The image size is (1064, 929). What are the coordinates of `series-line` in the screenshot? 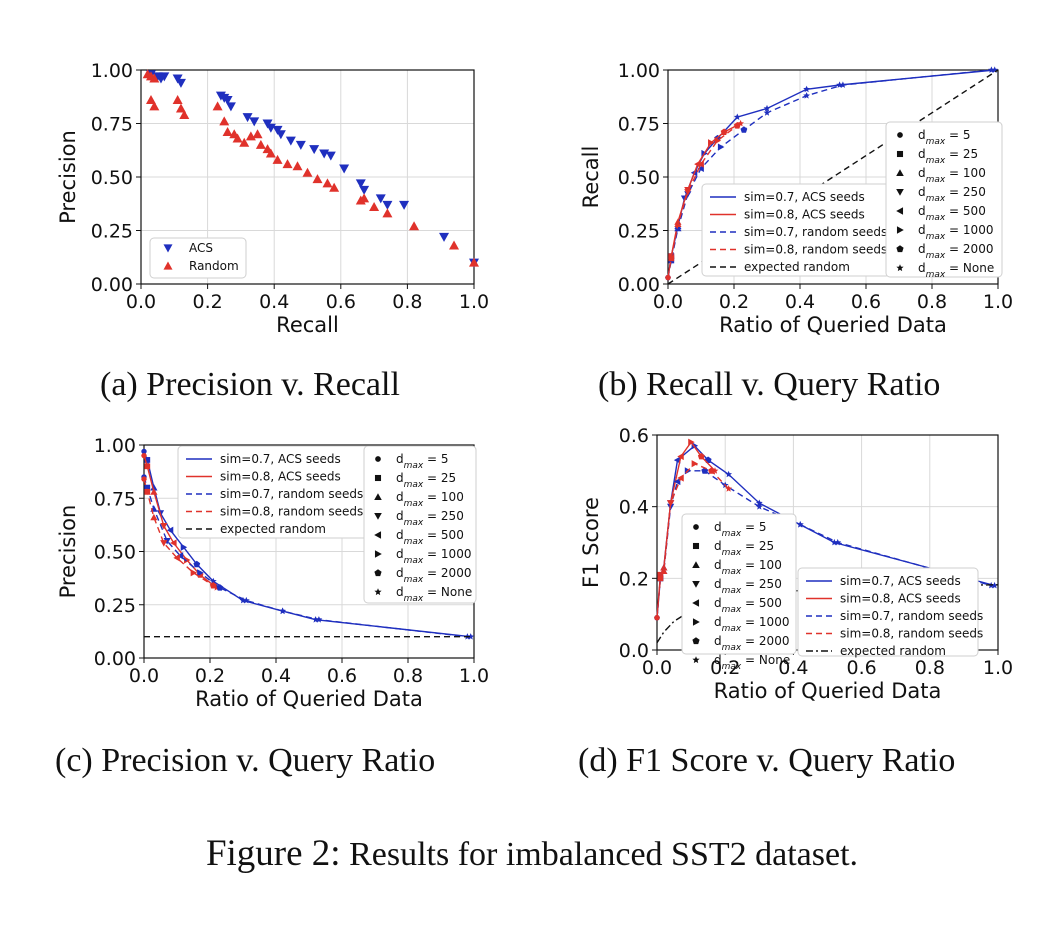 It's located at (824, 544).